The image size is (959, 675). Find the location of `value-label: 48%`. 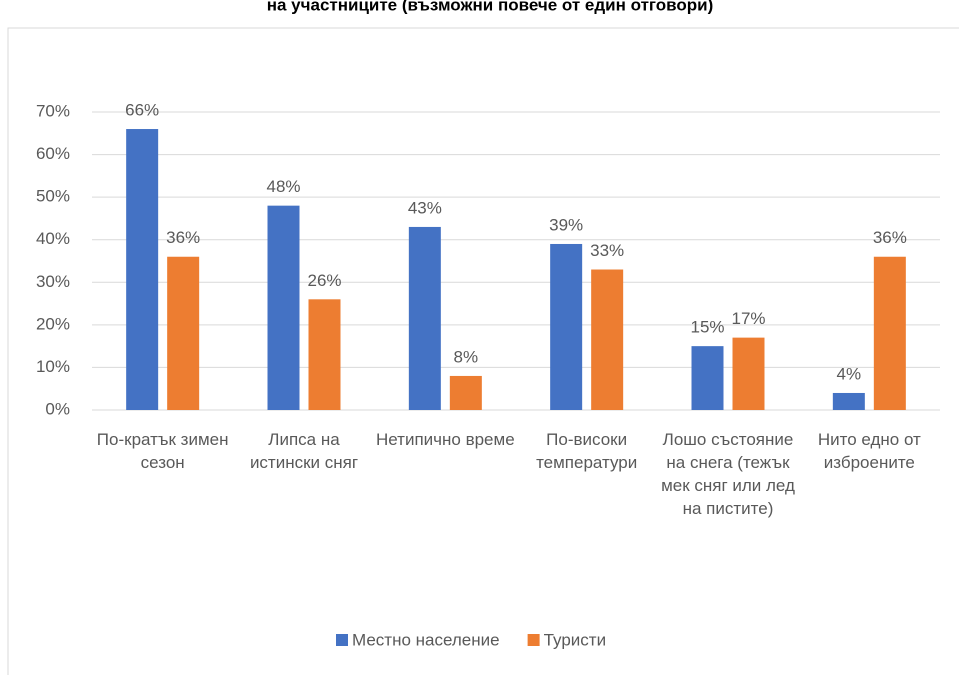

value-label: 48% is located at coordinates (283, 186).